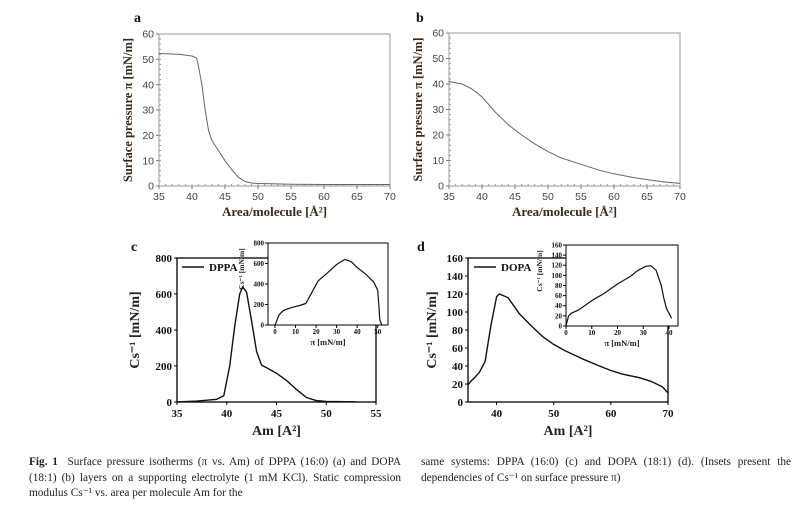 This screenshot has height=506, width=806. Describe the element at coordinates (644, 333) in the screenshot. I see `x-tick-label: 30` at that location.